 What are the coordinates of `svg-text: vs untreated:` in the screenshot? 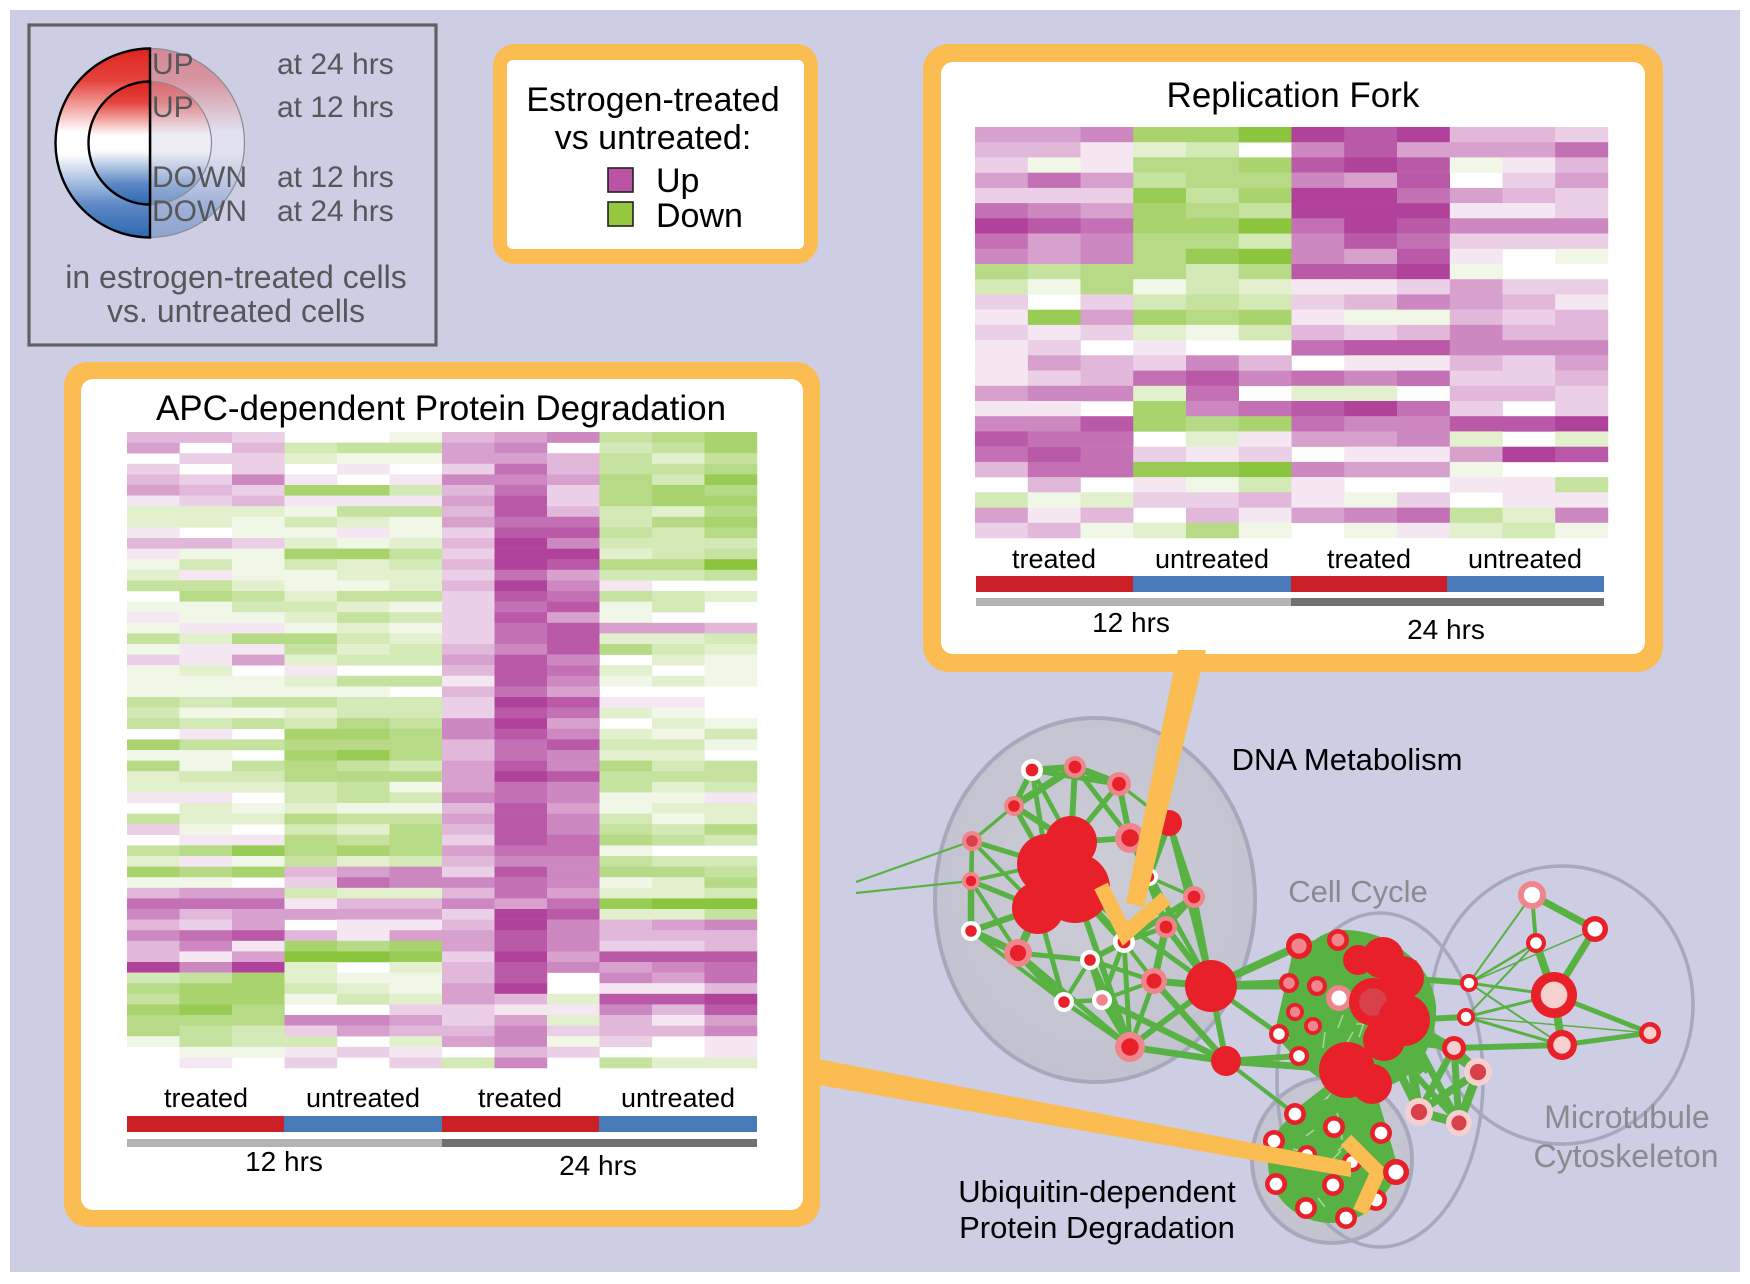 It's located at (653, 138).